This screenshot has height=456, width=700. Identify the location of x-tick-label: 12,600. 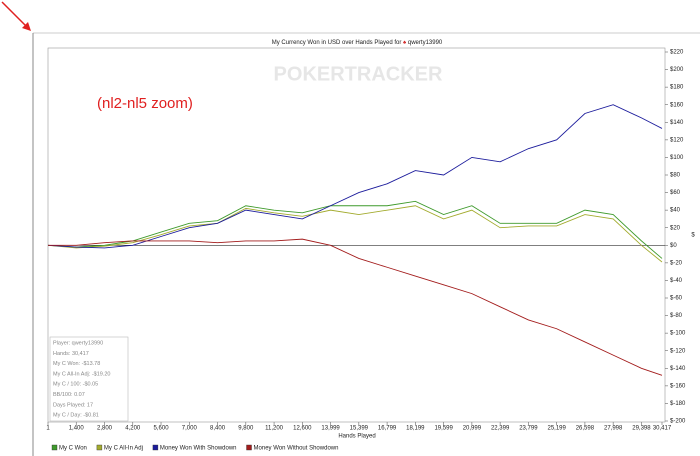
(302, 429).